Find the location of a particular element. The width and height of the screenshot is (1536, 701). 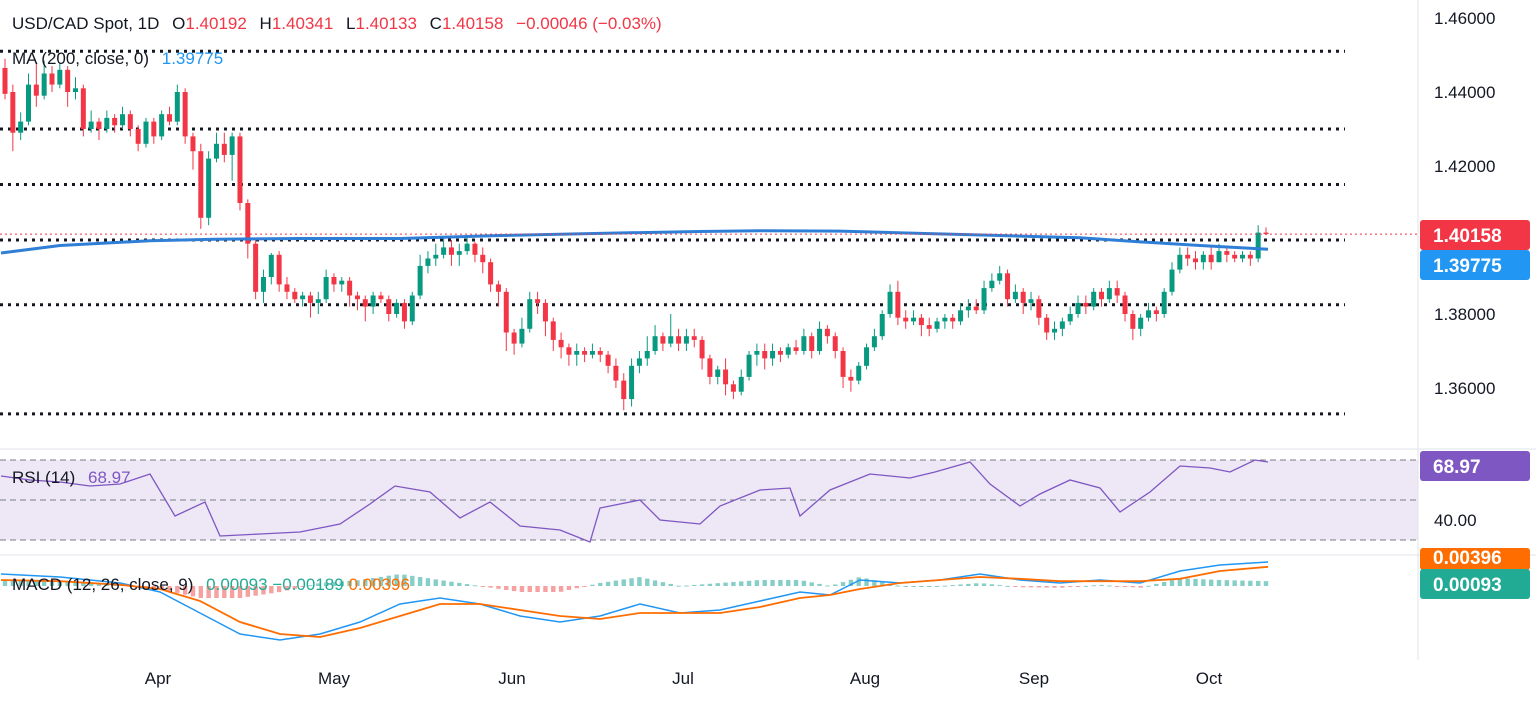

rsi-legend: RSI (14) 68.97 is located at coordinates (75, 478).